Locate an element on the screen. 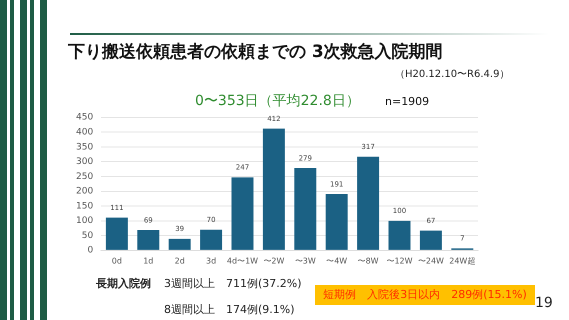 The height and width of the screenshot is (320, 569). y-tick-label: 50 is located at coordinates (88, 235).